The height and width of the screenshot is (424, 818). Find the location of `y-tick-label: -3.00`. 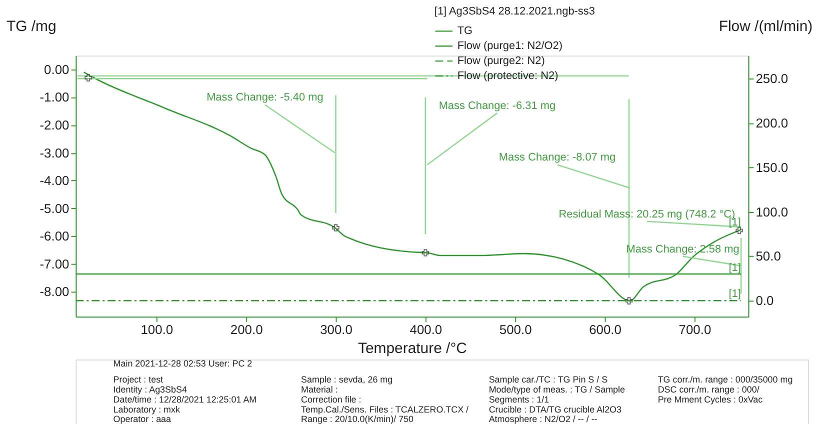

y-tick-label: -3.00 is located at coordinates (55, 152).